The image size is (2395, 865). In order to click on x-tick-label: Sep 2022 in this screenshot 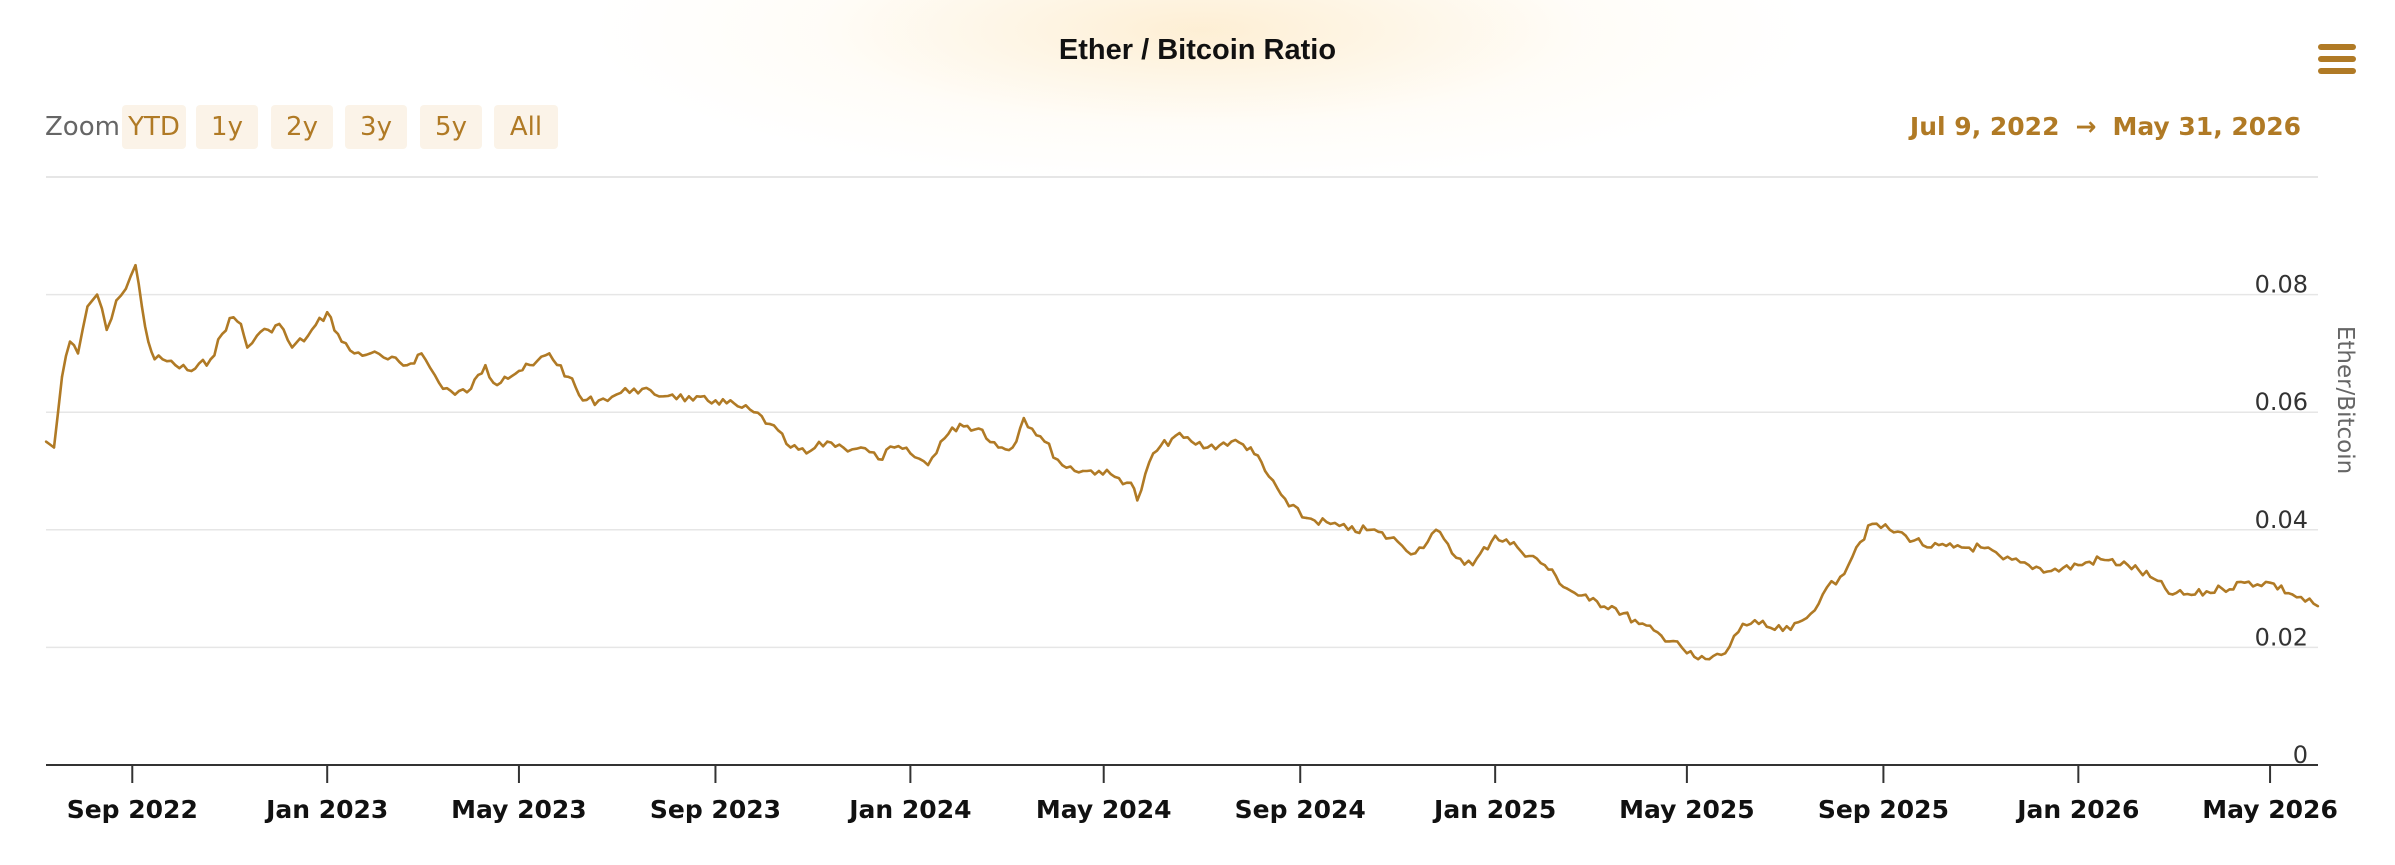, I will do `click(132, 809)`.